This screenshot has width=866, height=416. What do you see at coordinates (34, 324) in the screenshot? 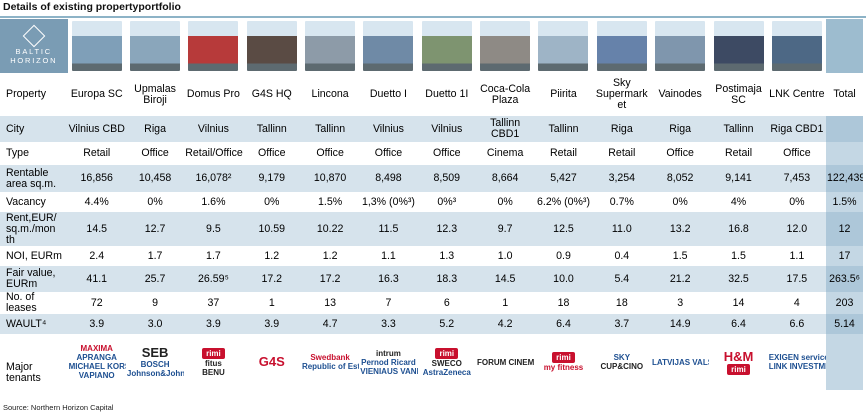
I see `row-label: WAULT⁴` at bounding box center [34, 324].